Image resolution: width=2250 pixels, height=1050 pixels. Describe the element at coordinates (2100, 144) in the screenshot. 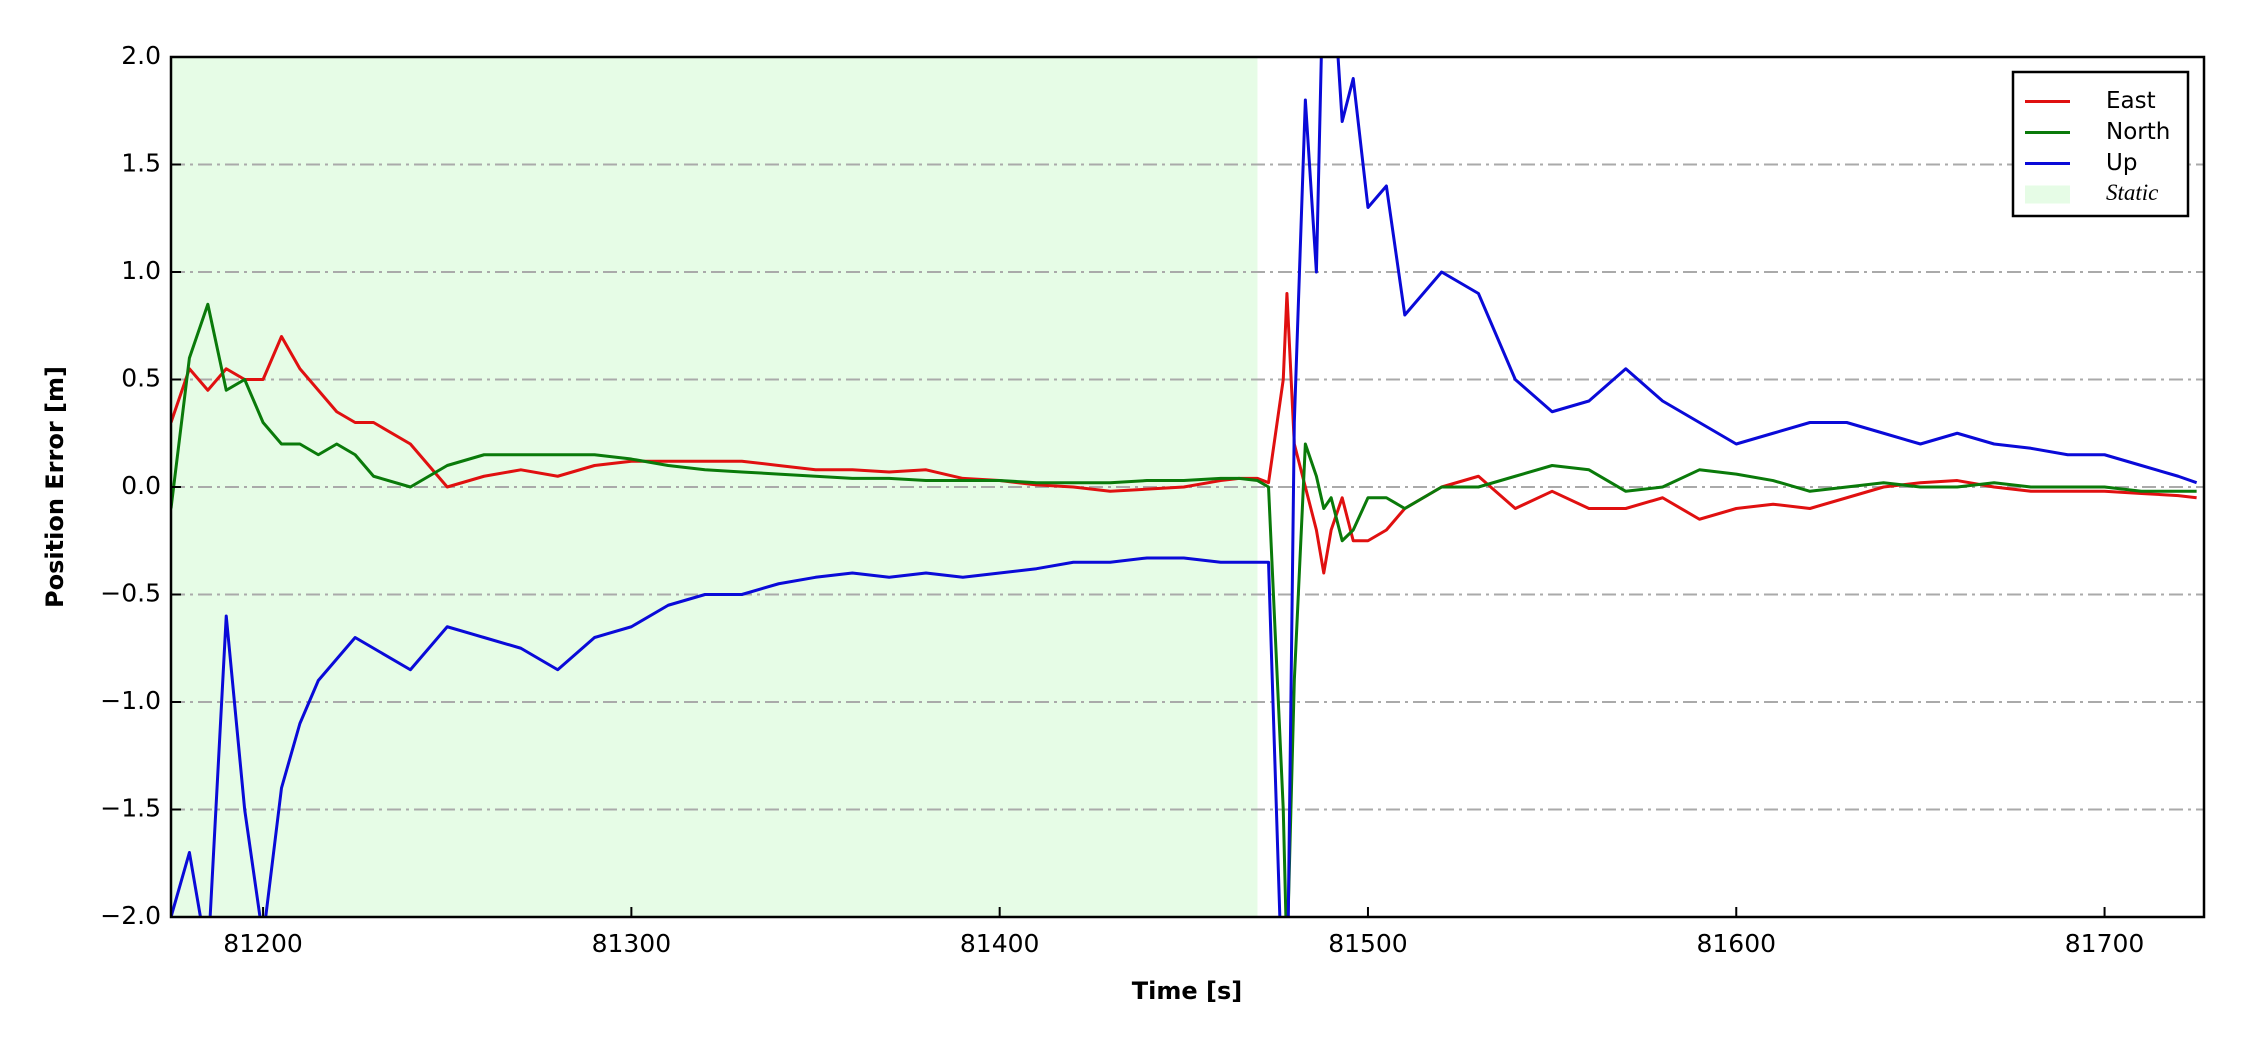

I see `legend: East North Up Static` at that location.